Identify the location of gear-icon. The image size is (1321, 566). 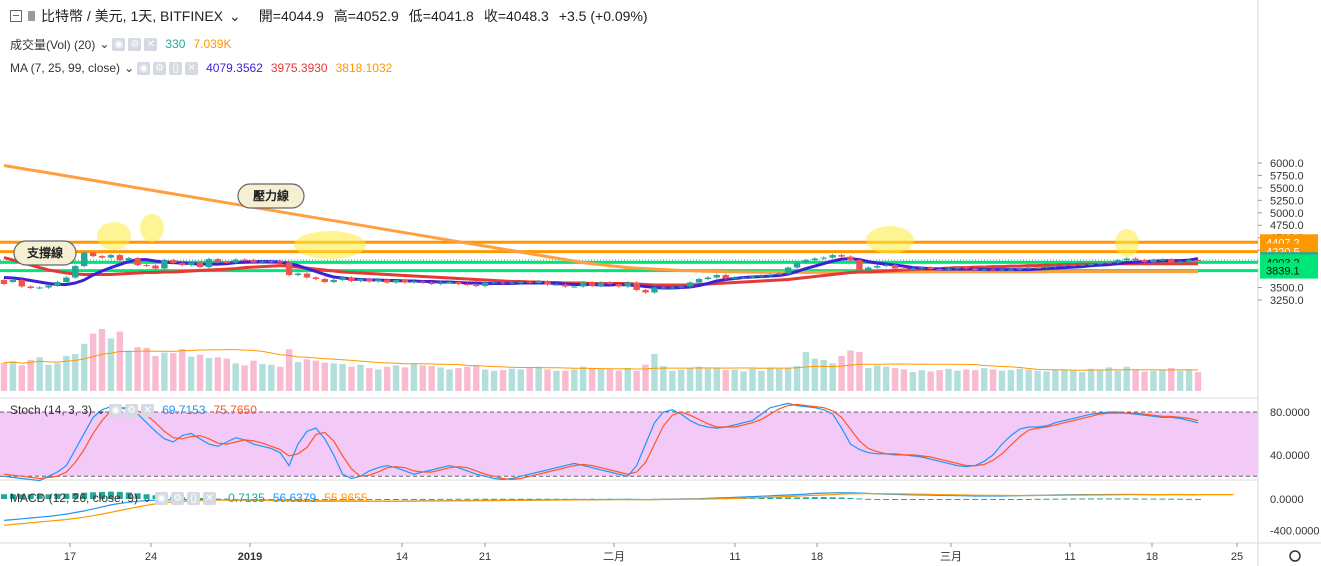
(1295, 556).